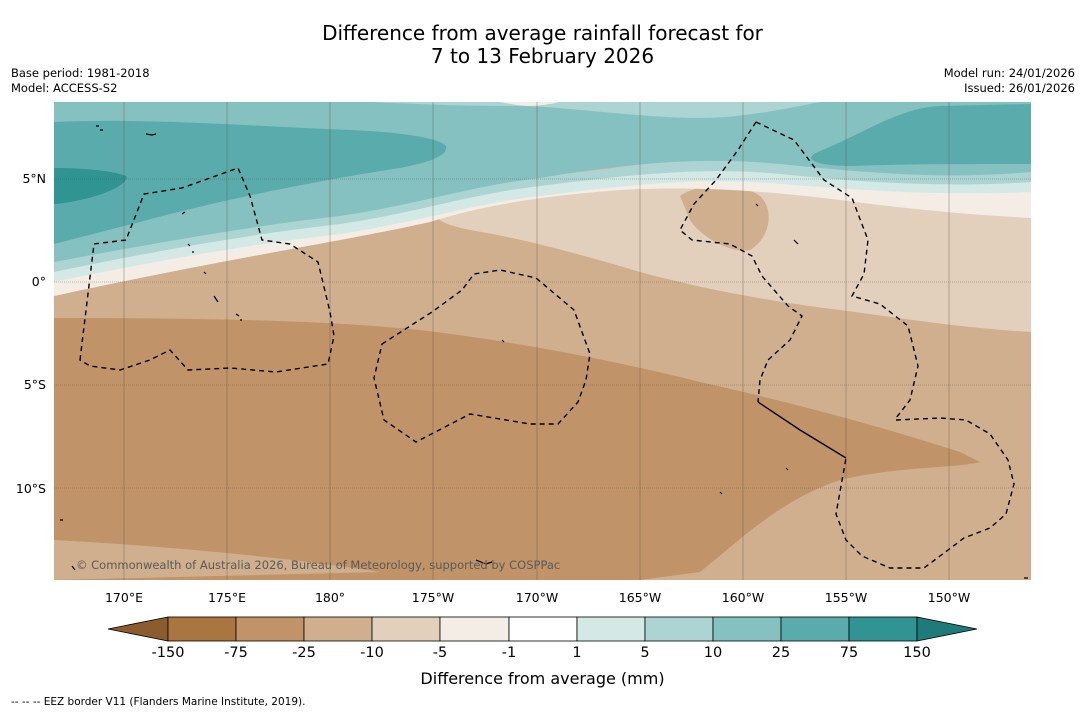 The height and width of the screenshot is (713, 1085). What do you see at coordinates (138, 629) in the screenshot?
I see `colorbar-extend-low` at bounding box center [138, 629].